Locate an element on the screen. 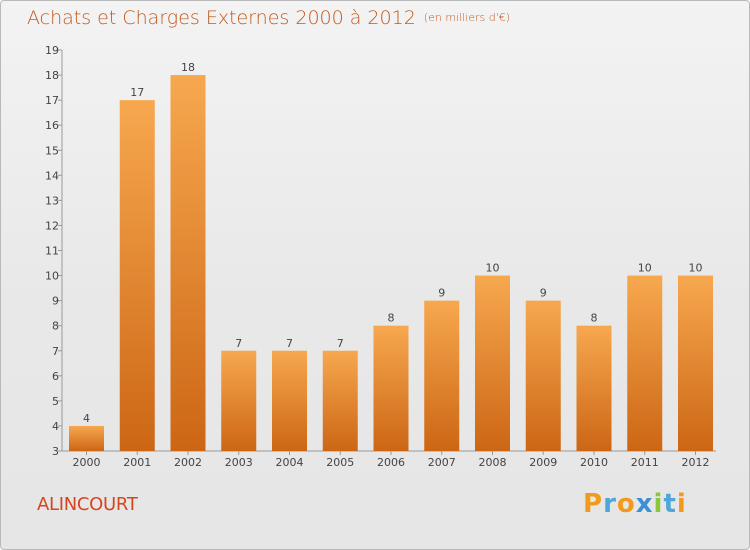  logo-letter: o is located at coordinates (626, 504).